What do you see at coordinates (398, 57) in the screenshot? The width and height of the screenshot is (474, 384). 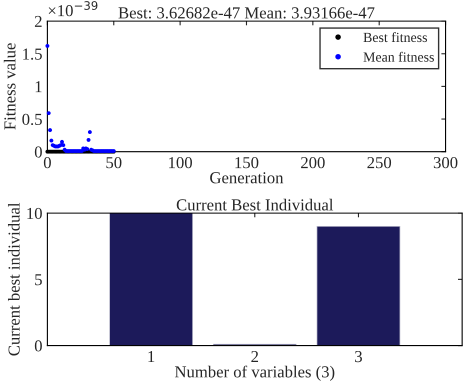 I see `legend-label: Mean fitness` at bounding box center [398, 57].